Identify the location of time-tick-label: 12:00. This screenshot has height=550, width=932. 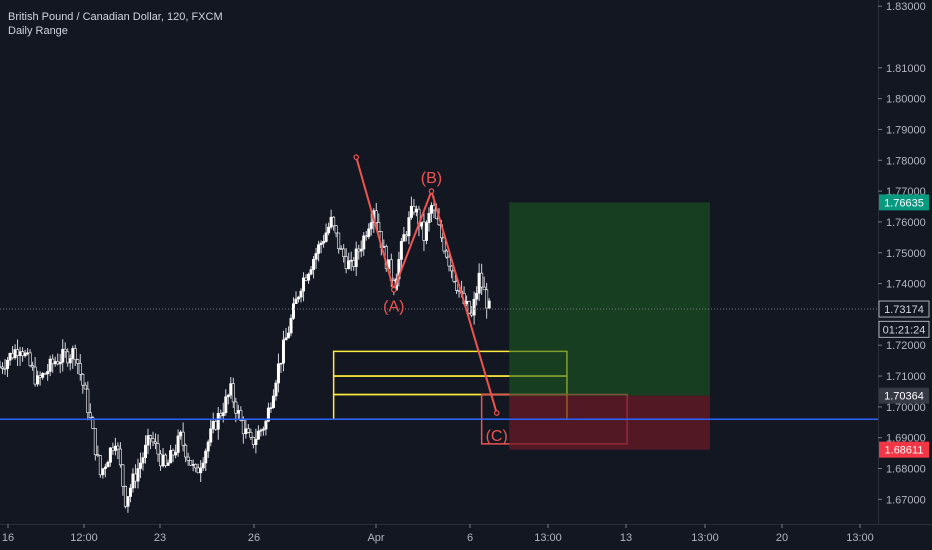
(84, 538).